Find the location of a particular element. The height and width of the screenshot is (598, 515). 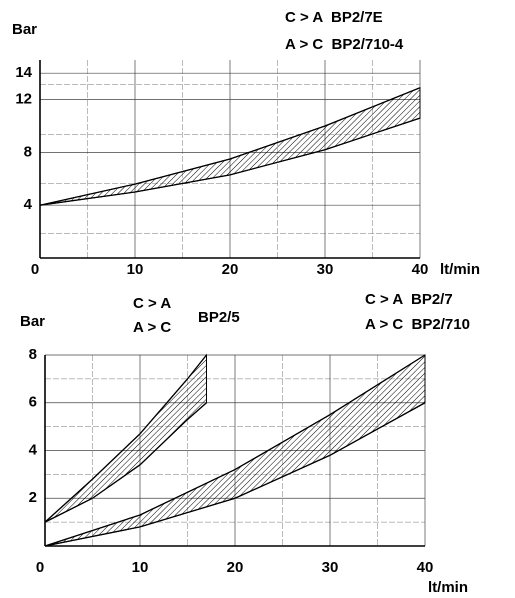

annotation: C > A BP2/7E is located at coordinates (334, 17).